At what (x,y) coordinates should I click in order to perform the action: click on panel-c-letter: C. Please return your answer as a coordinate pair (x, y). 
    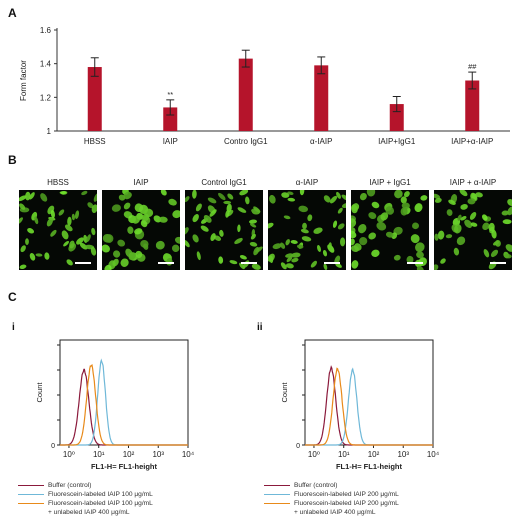
    Looking at the image, I should click on (12, 297).